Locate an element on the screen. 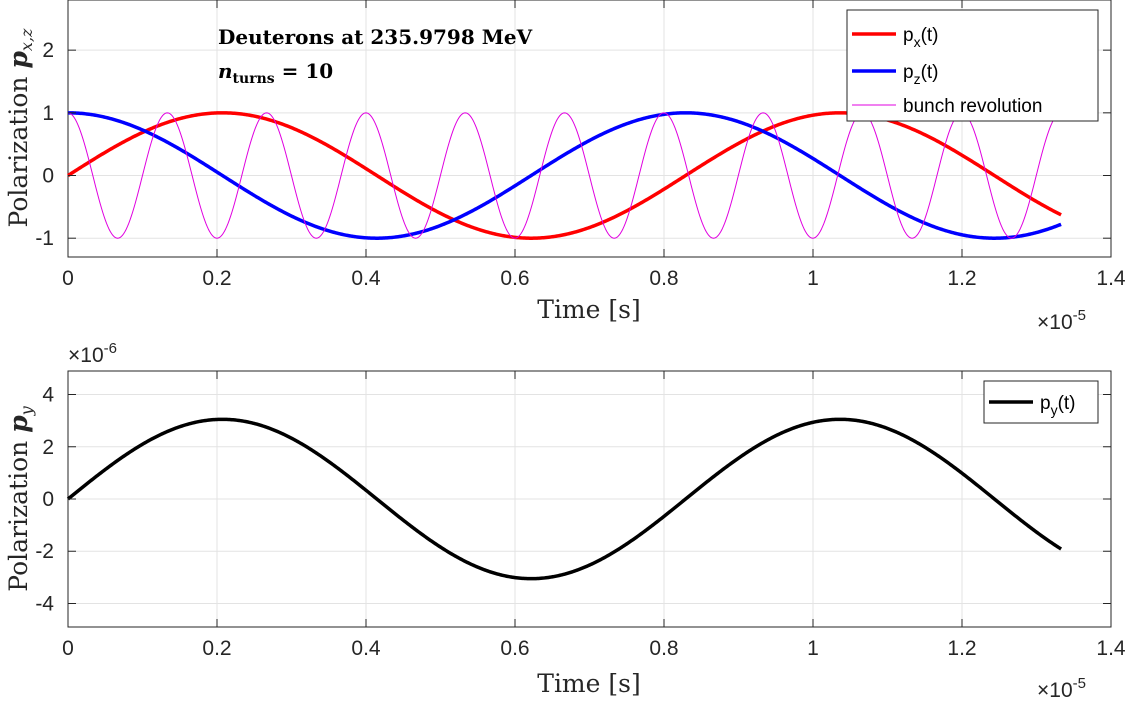 This screenshot has width=1129, height=701. top-y-axis-label: Polarization px,z is located at coordinates (20, 128).